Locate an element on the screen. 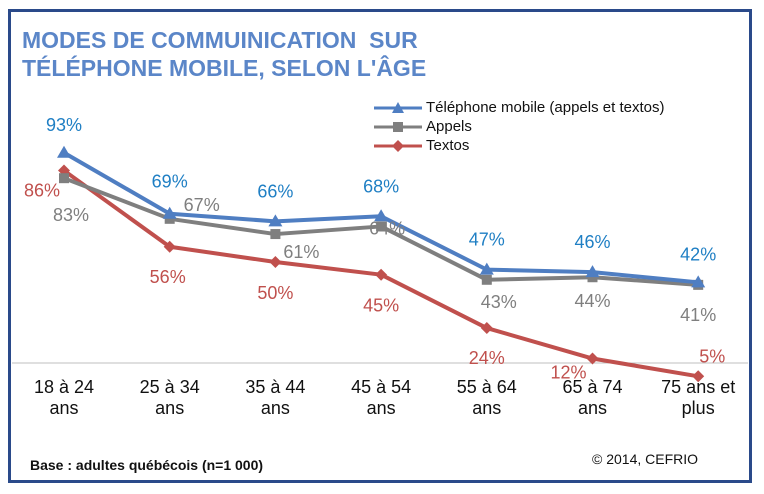 Image resolution: width=764 pixels, height=494 pixels. x-tick-label: 25 à 34 is located at coordinates (170, 387).